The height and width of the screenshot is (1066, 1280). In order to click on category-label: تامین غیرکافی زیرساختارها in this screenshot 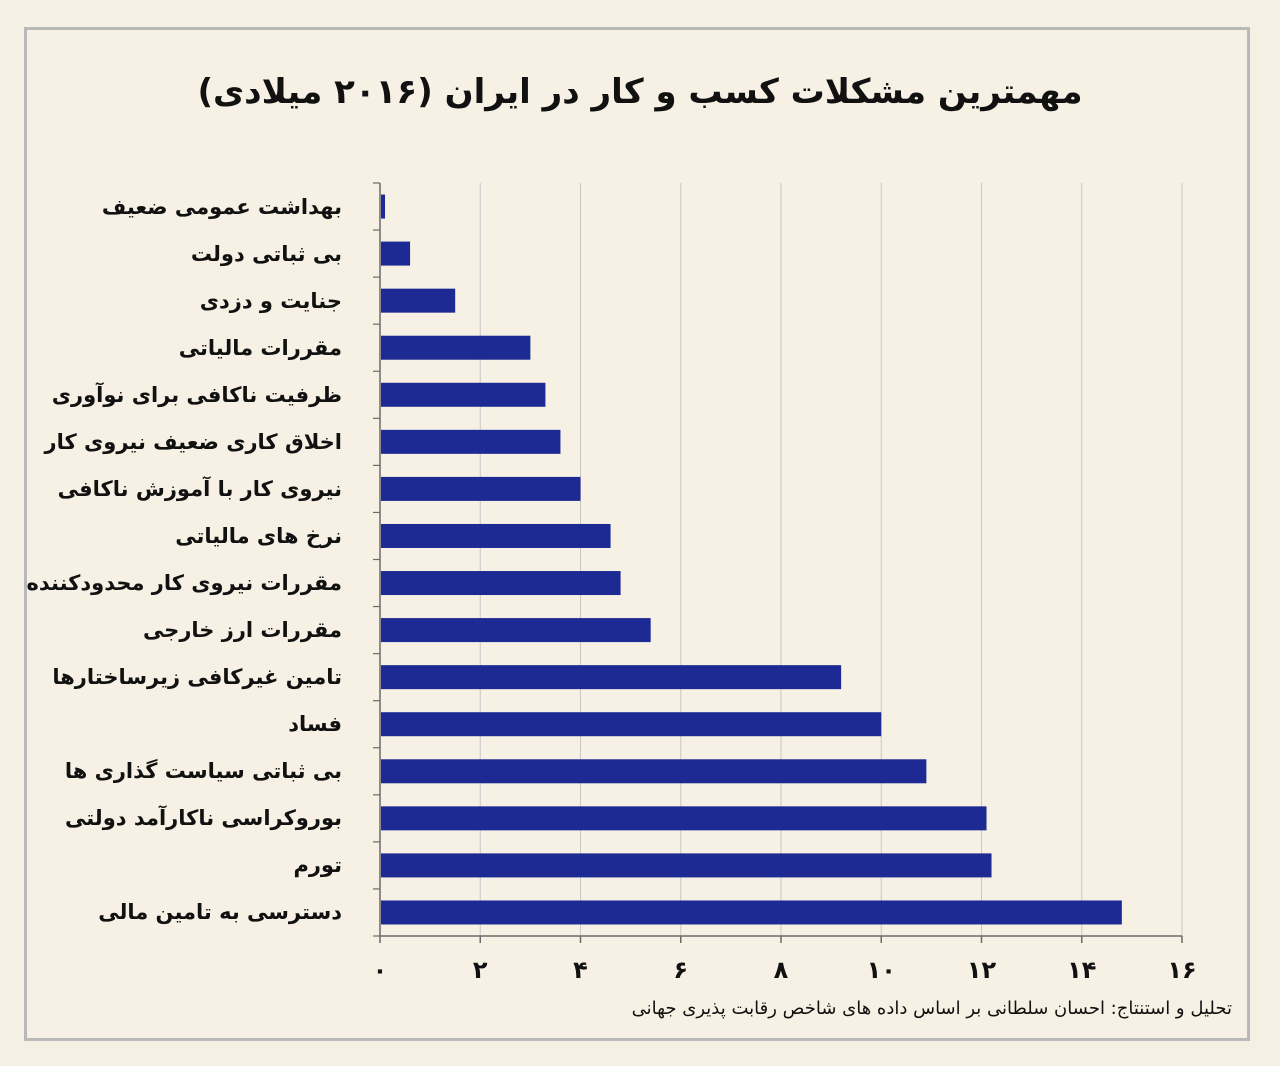, I will do `click(197, 677)`.